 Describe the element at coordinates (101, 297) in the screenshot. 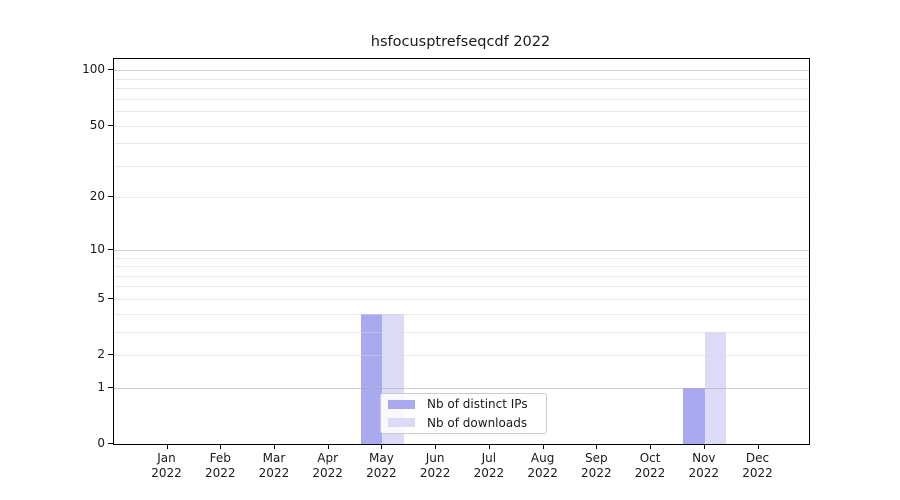

I see `y-tick-label: 5` at that location.